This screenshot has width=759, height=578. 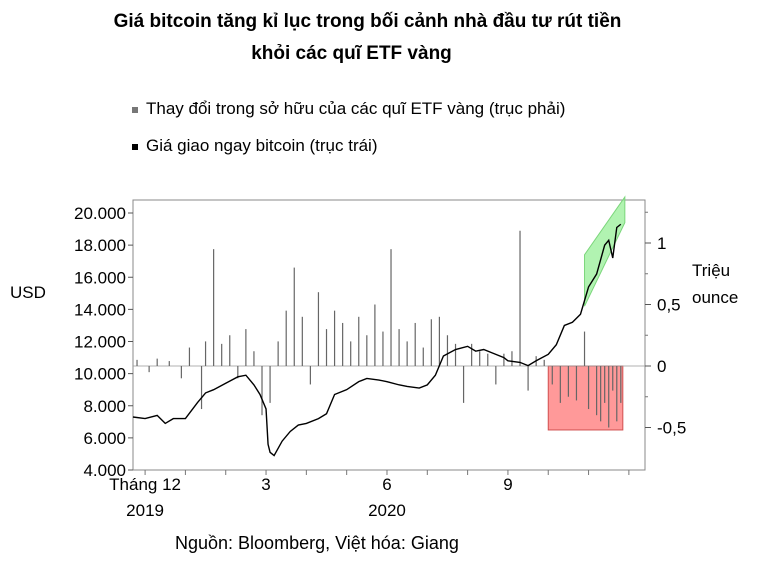 What do you see at coordinates (351, 53) in the screenshot?
I see `chart-title-line2: khỏi các quĩ ETF vàng` at bounding box center [351, 53].